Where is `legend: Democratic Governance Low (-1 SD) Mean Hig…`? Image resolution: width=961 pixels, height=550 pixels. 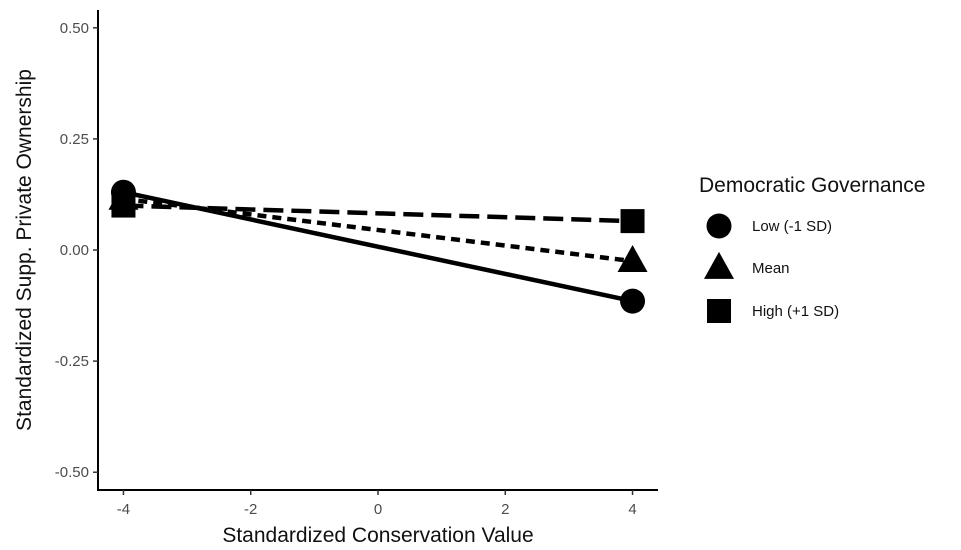 legend: Democratic Governance Low (-1 SD) Mean Hig… is located at coordinates (812, 248).